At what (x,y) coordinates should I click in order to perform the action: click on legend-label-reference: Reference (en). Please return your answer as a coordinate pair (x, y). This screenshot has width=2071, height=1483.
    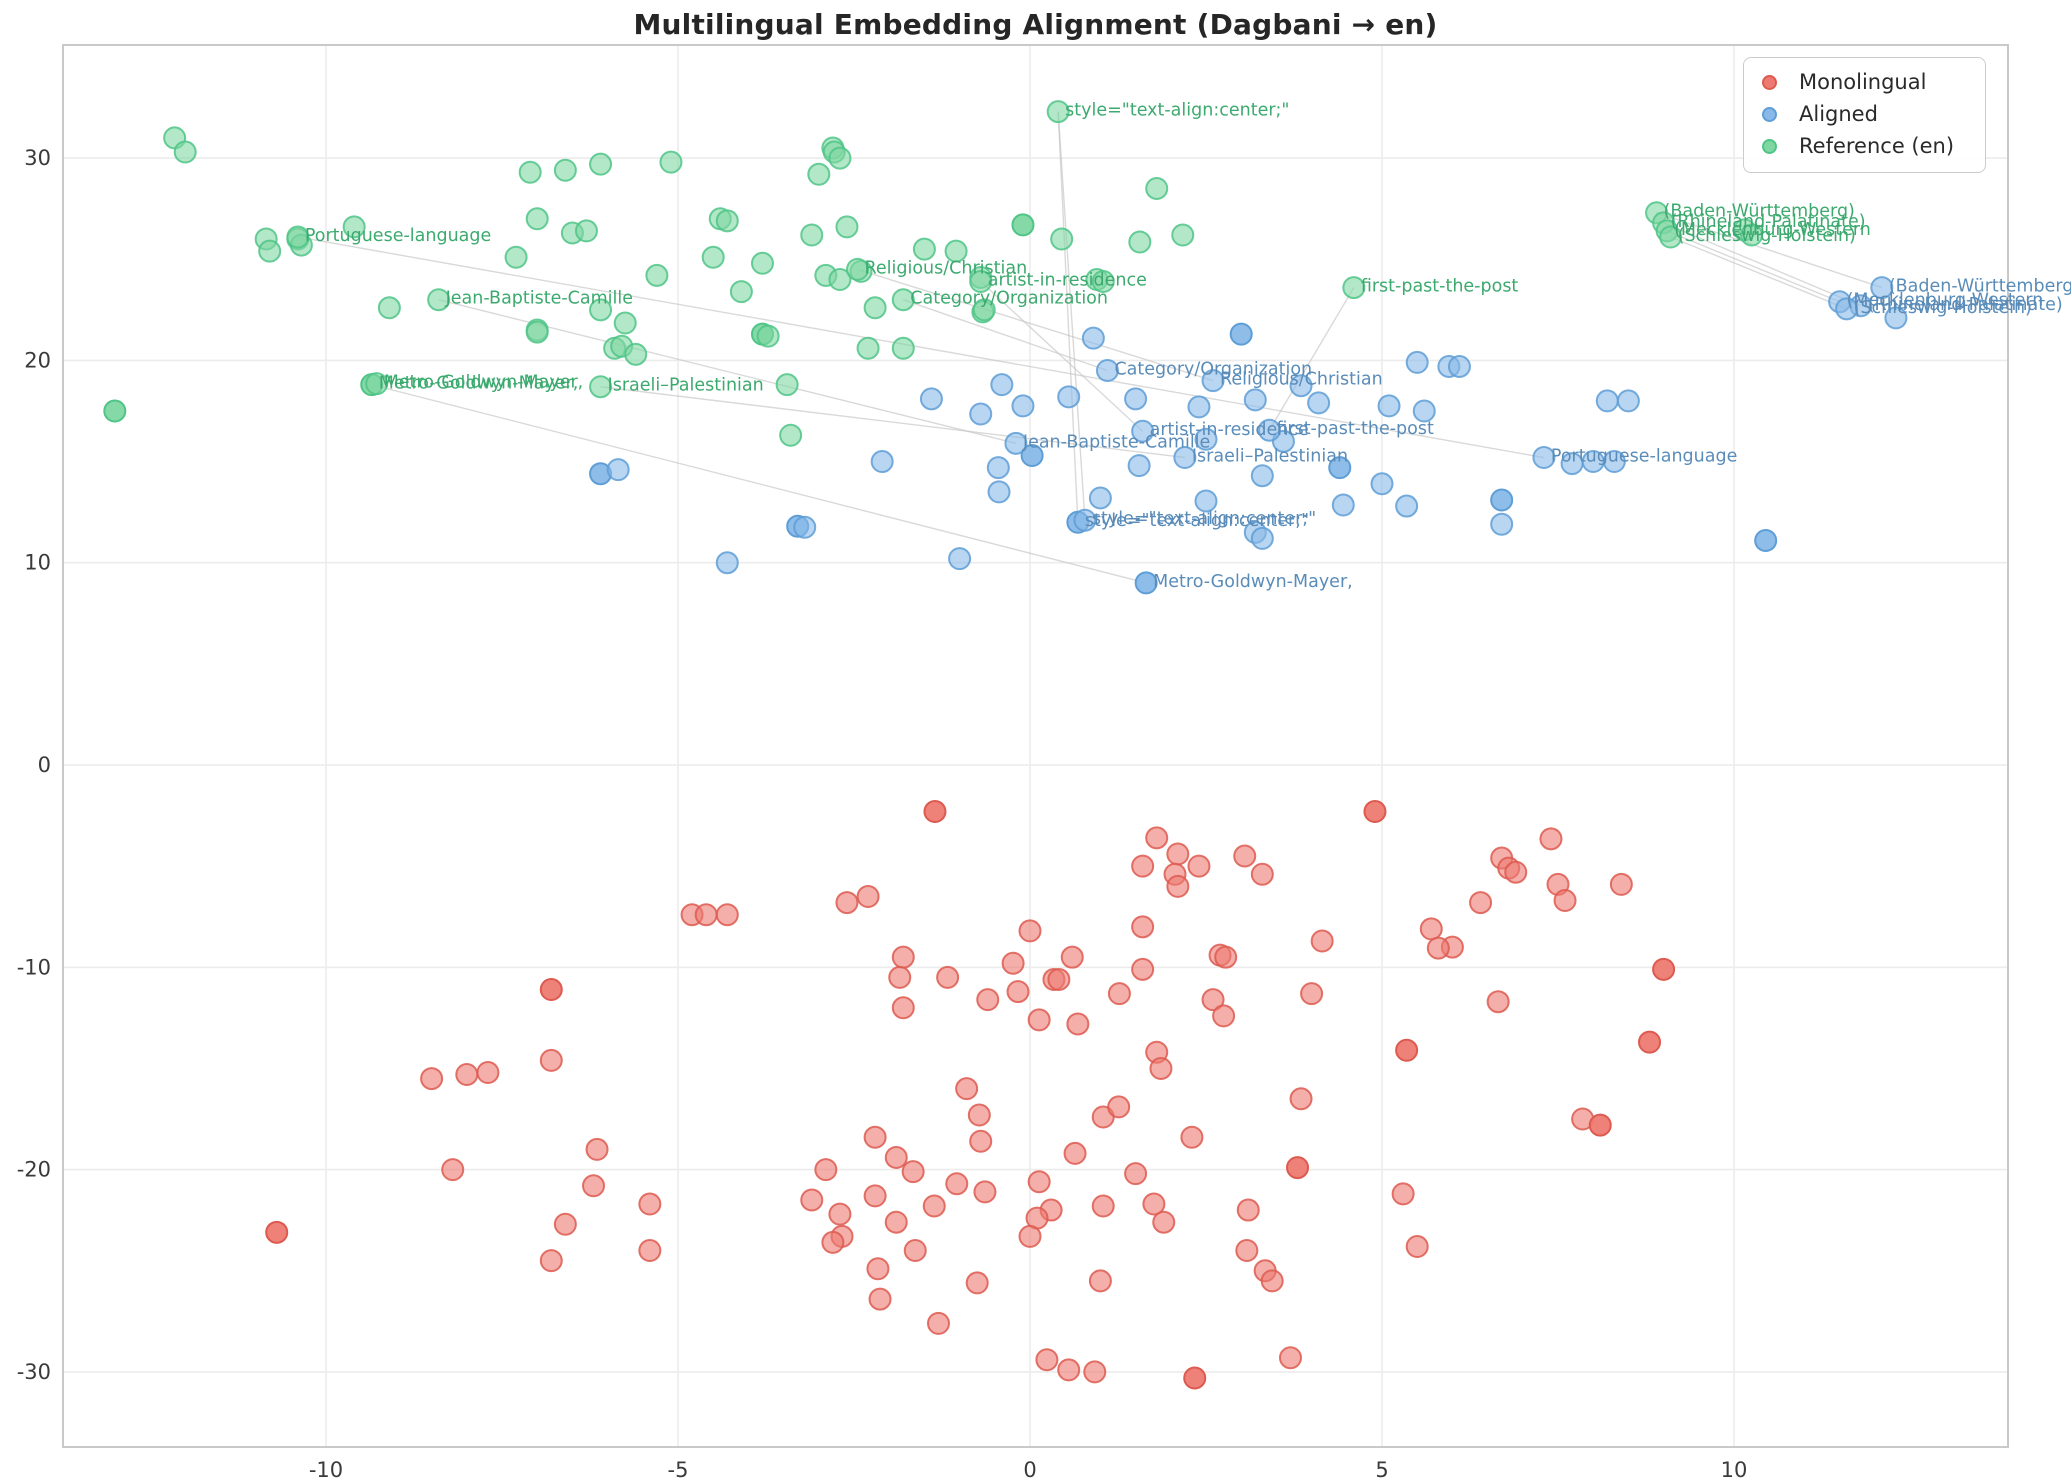
    Looking at the image, I should click on (1877, 145).